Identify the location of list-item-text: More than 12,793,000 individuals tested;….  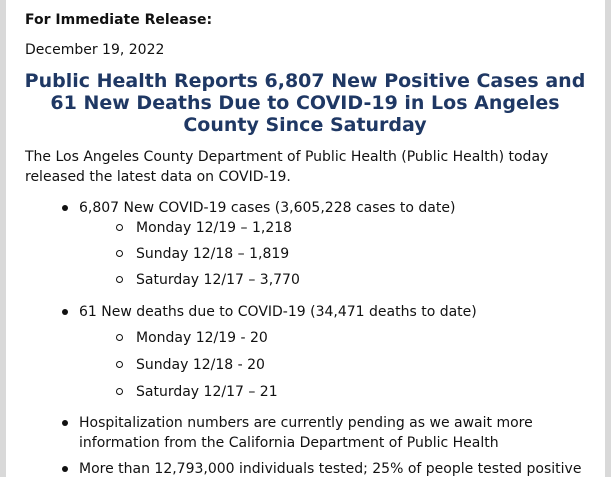
(330, 469).